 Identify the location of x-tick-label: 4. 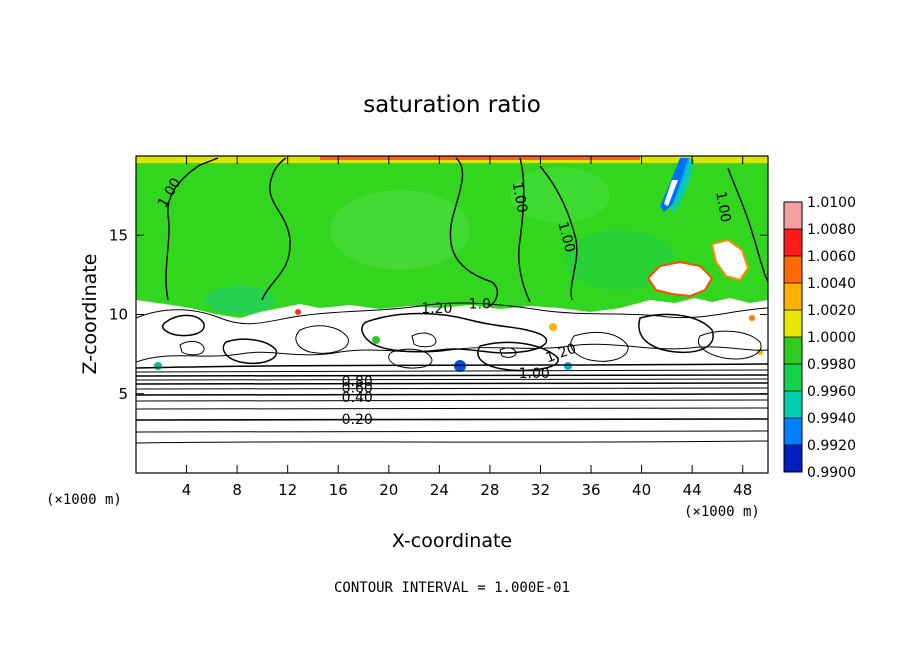
(187, 490).